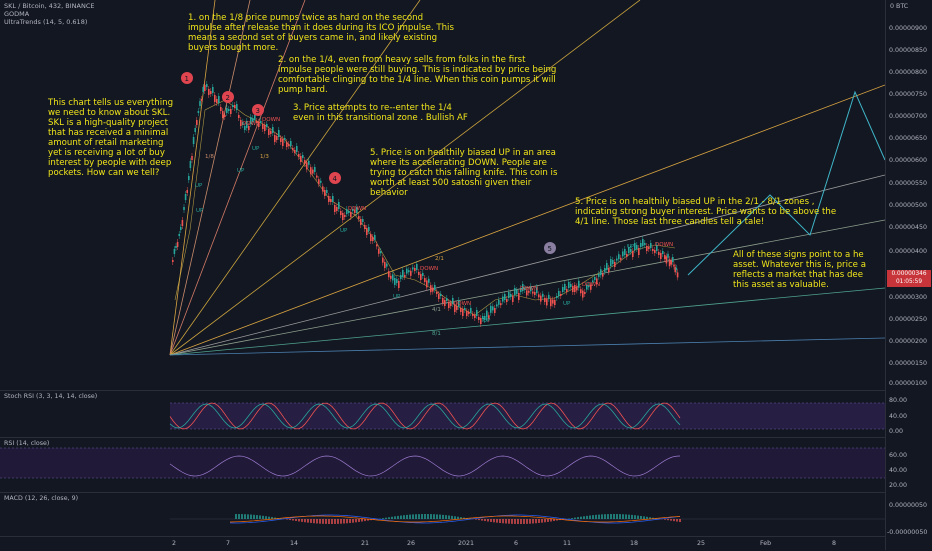 The height and width of the screenshot is (551, 932). Describe the element at coordinates (26, 443) in the screenshot. I see `rsi-title: RSI (14, close)` at that location.